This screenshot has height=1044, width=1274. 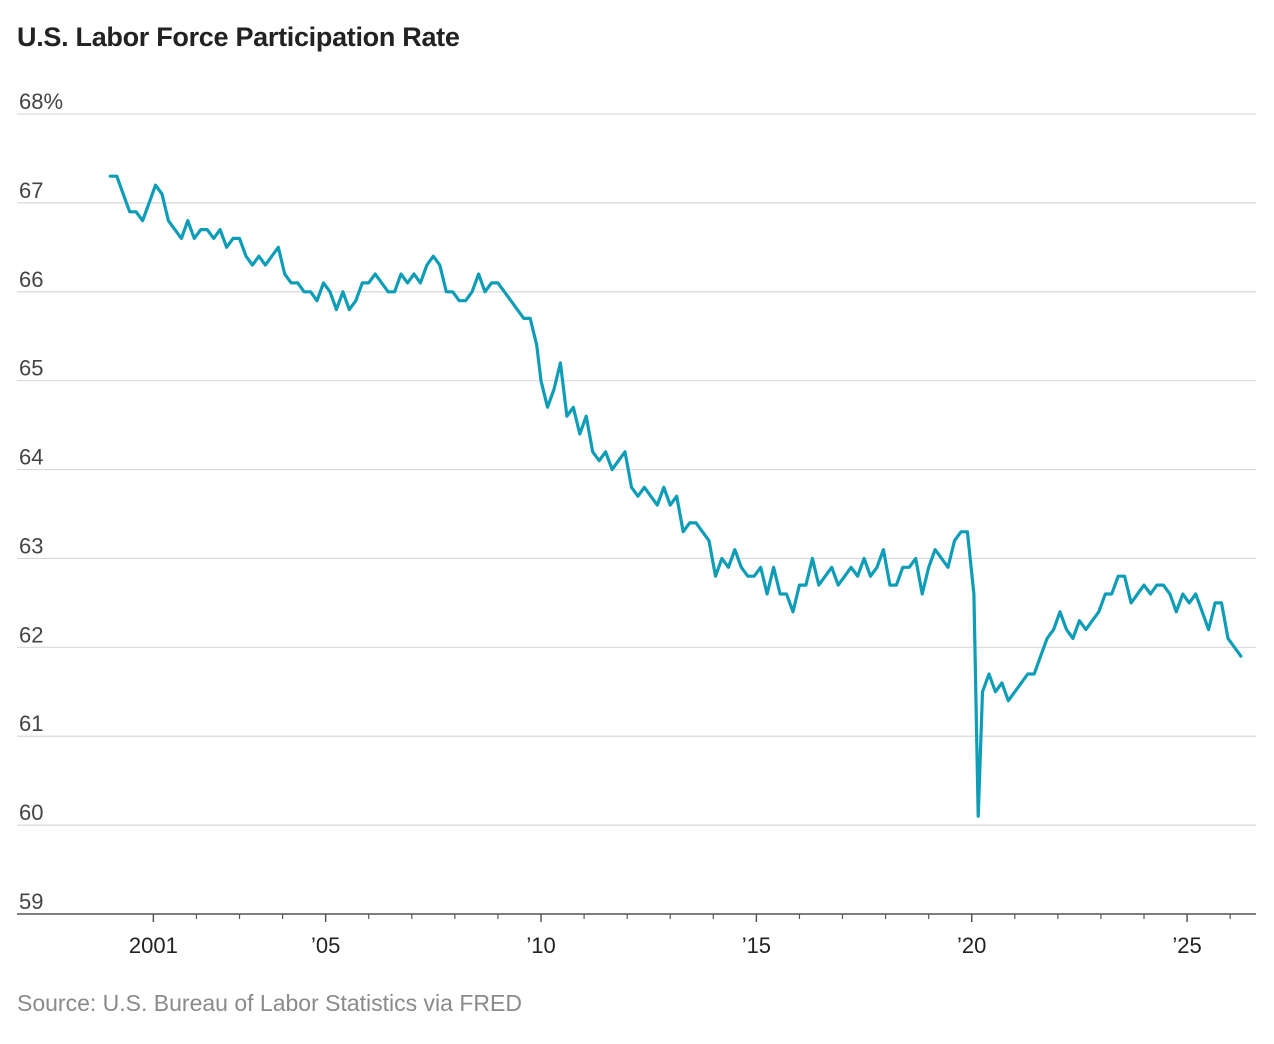 What do you see at coordinates (971, 945) in the screenshot?
I see `x-tick-label-2020: ’20` at bounding box center [971, 945].